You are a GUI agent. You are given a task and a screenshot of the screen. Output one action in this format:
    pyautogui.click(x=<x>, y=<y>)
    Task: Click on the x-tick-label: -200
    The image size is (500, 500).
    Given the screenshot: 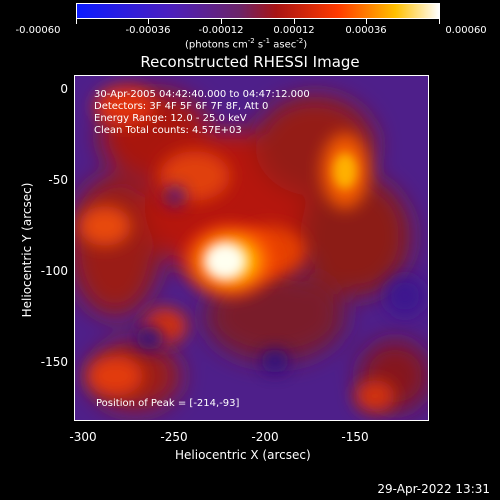 What is the action you would take?
    pyautogui.click(x=265, y=437)
    